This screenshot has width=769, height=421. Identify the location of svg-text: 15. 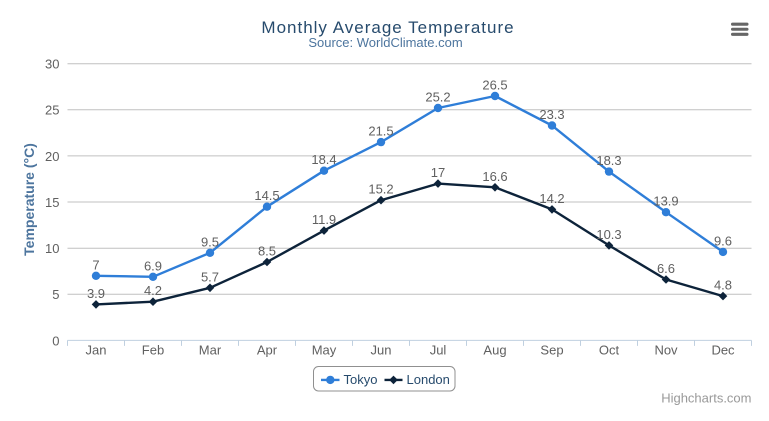
(52, 202).